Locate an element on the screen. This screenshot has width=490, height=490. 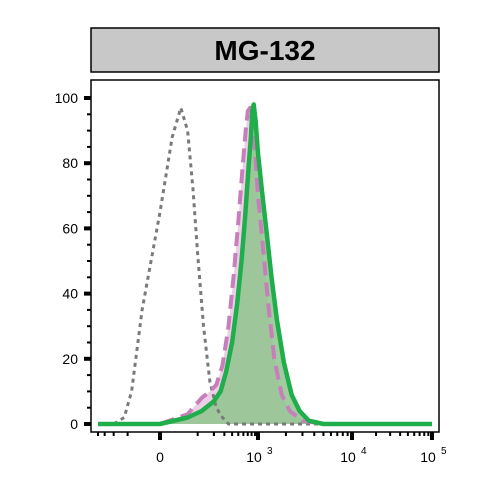
title-strip: MG-132 is located at coordinates (265, 50).